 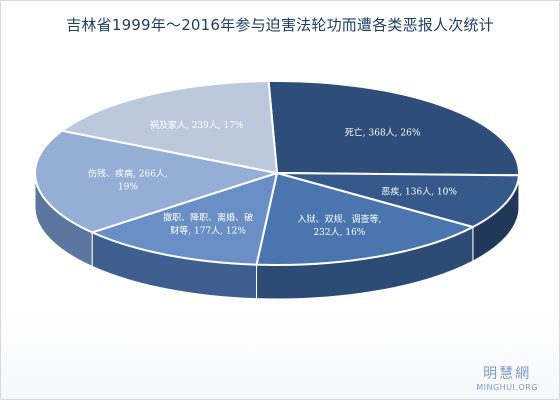 I want to click on watermark-name: 明慧網, so click(x=507, y=374).